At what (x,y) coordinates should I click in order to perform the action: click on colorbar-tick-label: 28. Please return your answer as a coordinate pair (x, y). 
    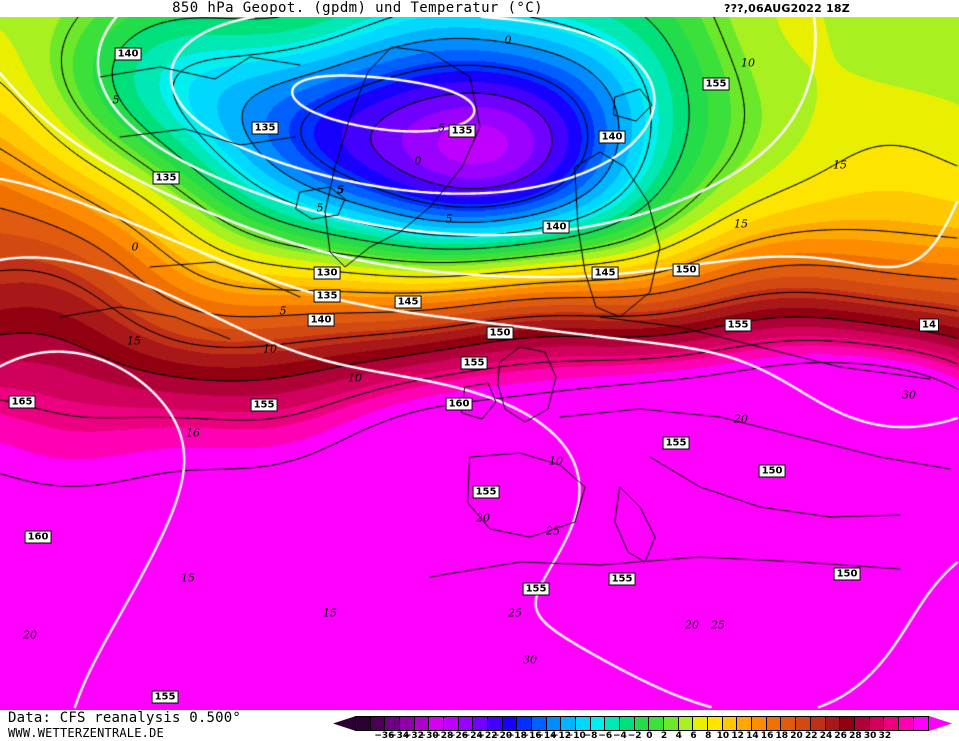
    Looking at the image, I should click on (855, 736).